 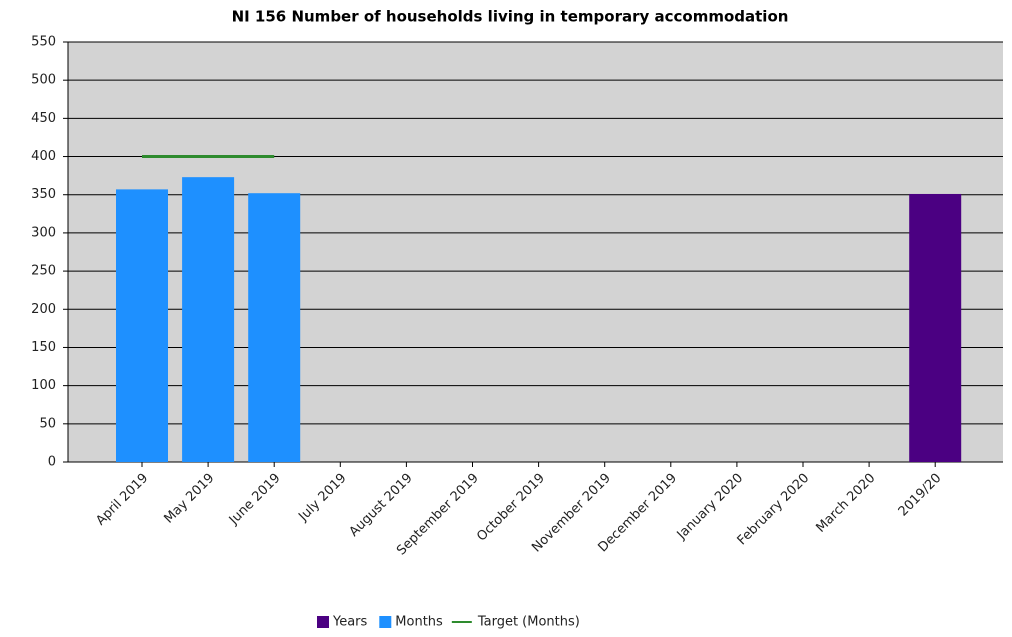 What do you see at coordinates (43, 80) in the screenshot?
I see `y-tick-label: 500` at bounding box center [43, 80].